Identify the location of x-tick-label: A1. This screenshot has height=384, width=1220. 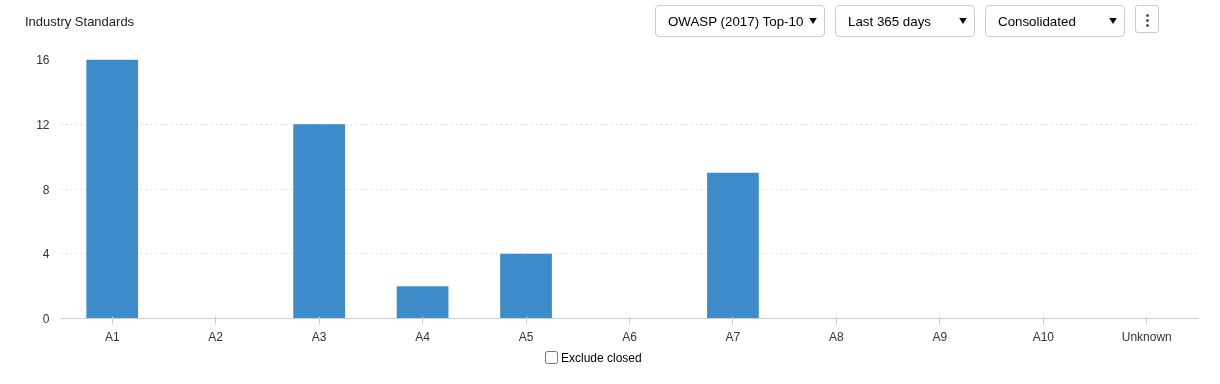
(112, 336).